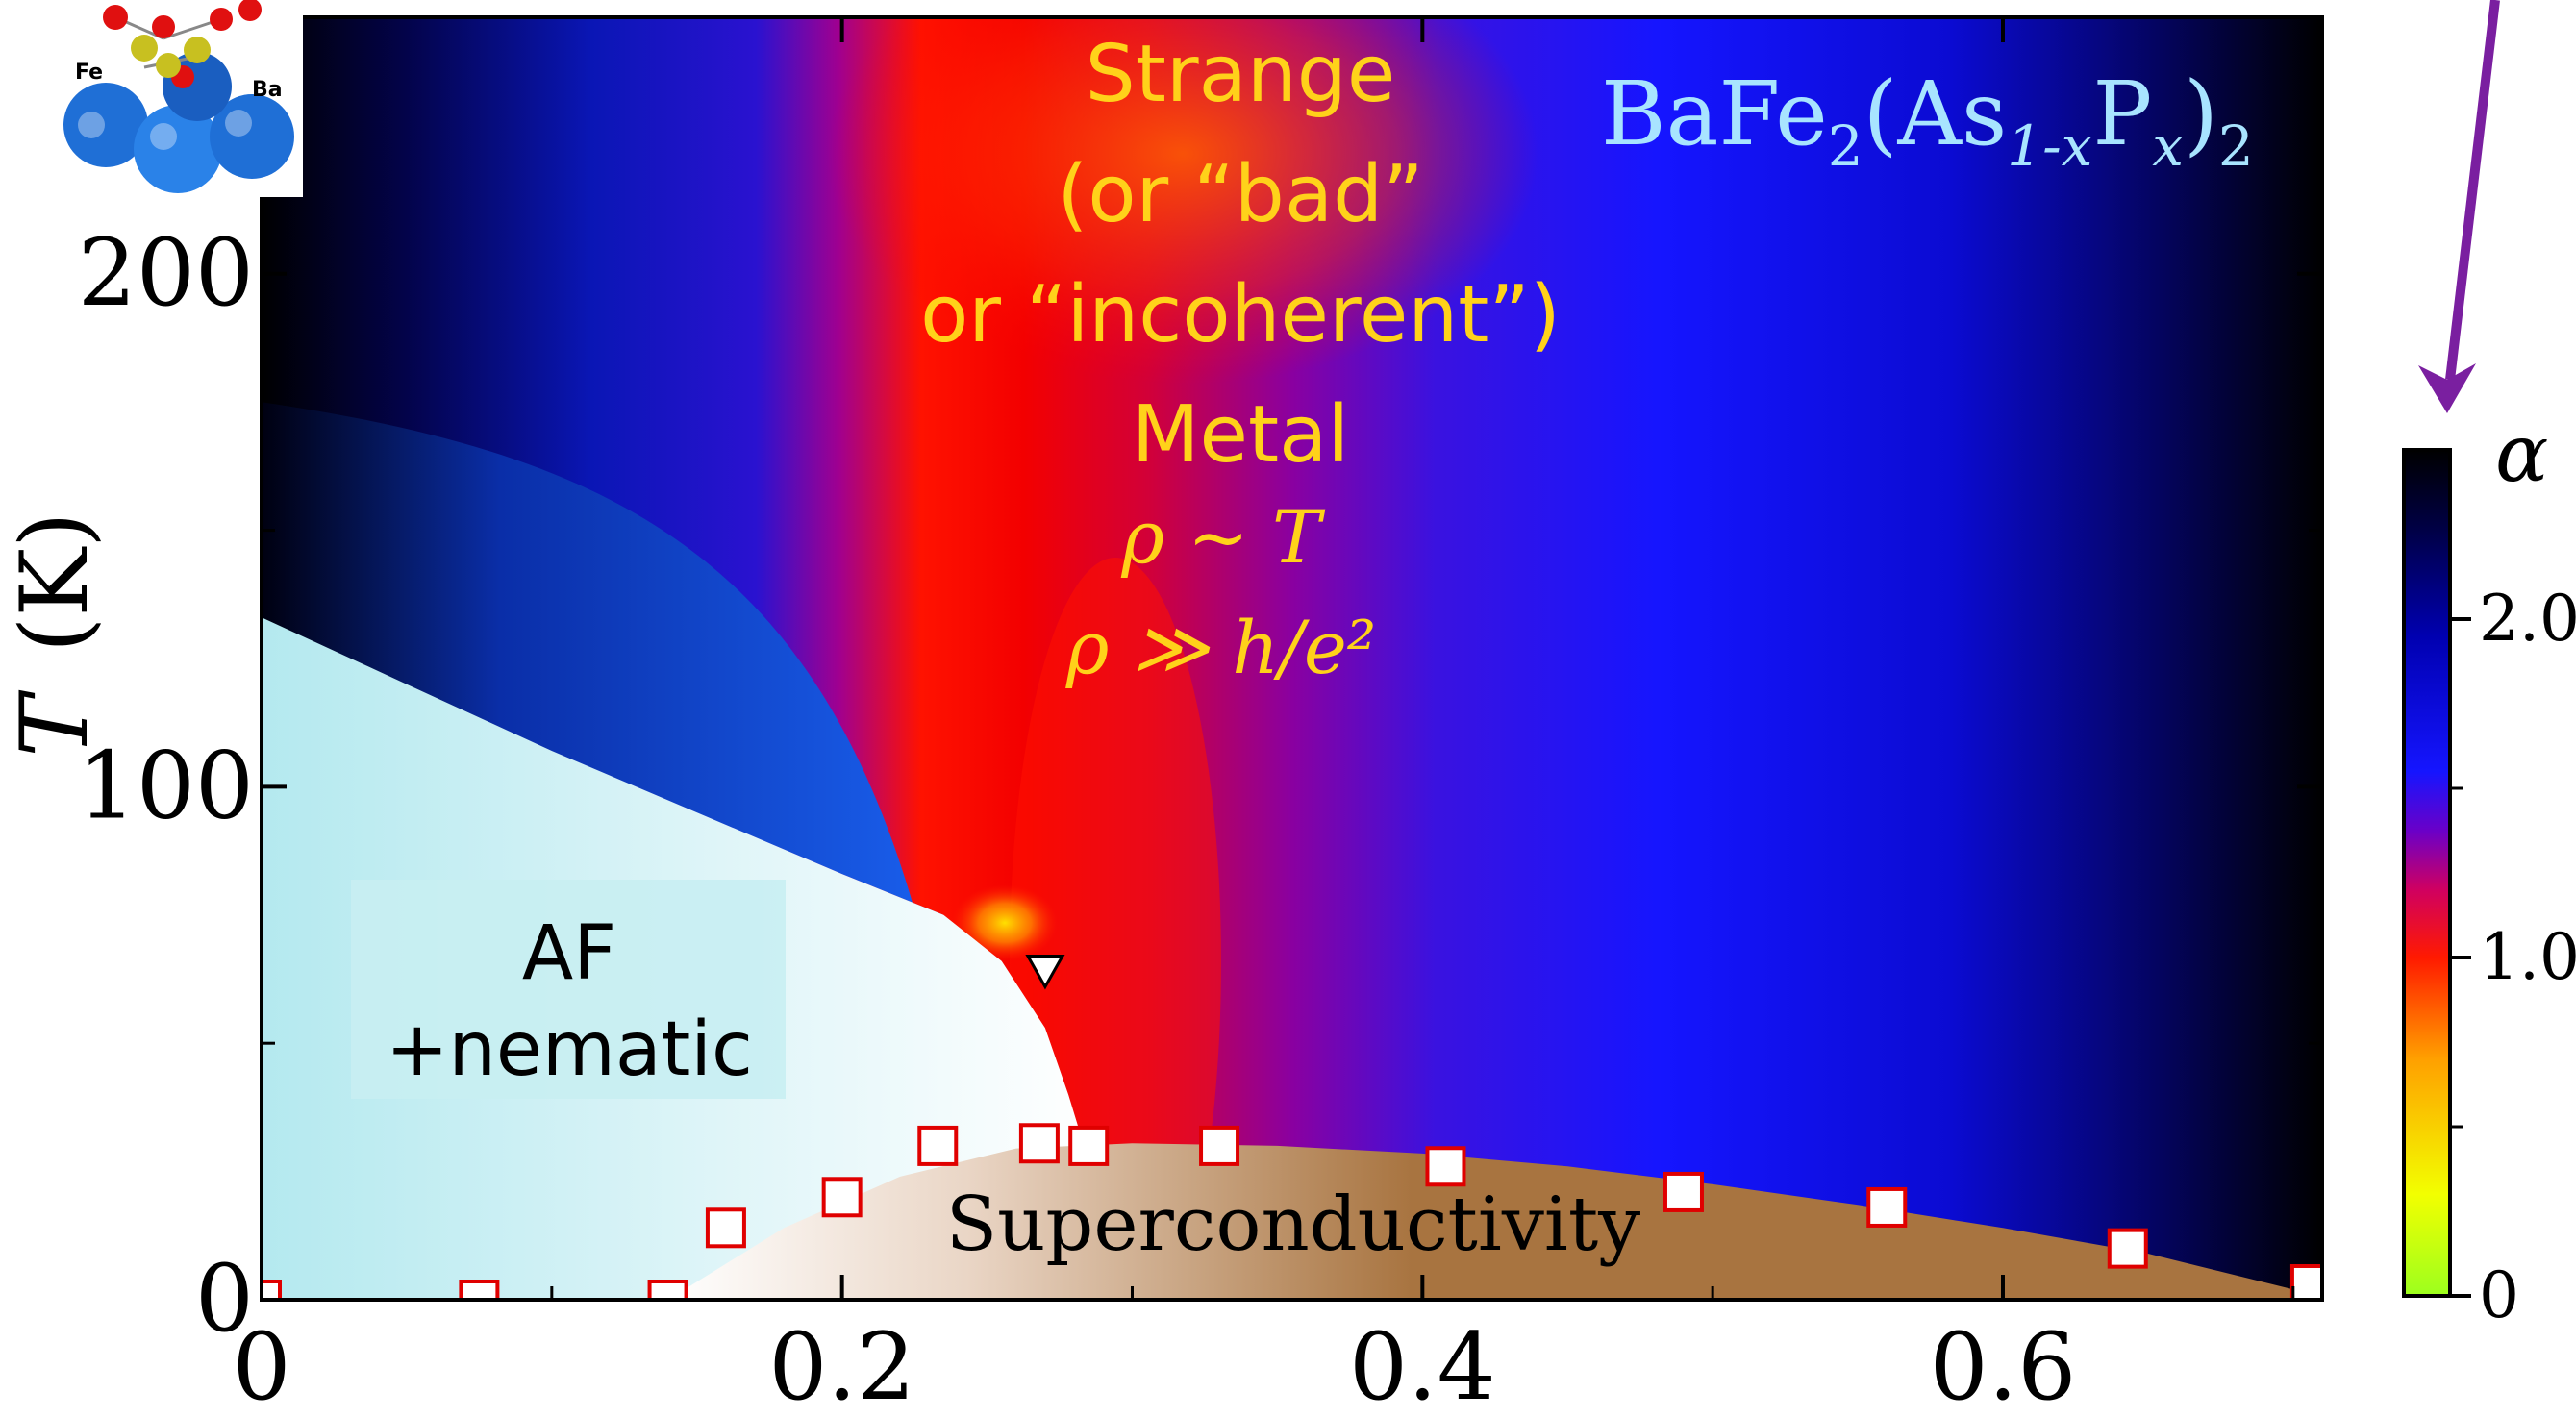  What do you see at coordinates (1005, 923) in the screenshot?
I see `yellow-hot-spot` at bounding box center [1005, 923].